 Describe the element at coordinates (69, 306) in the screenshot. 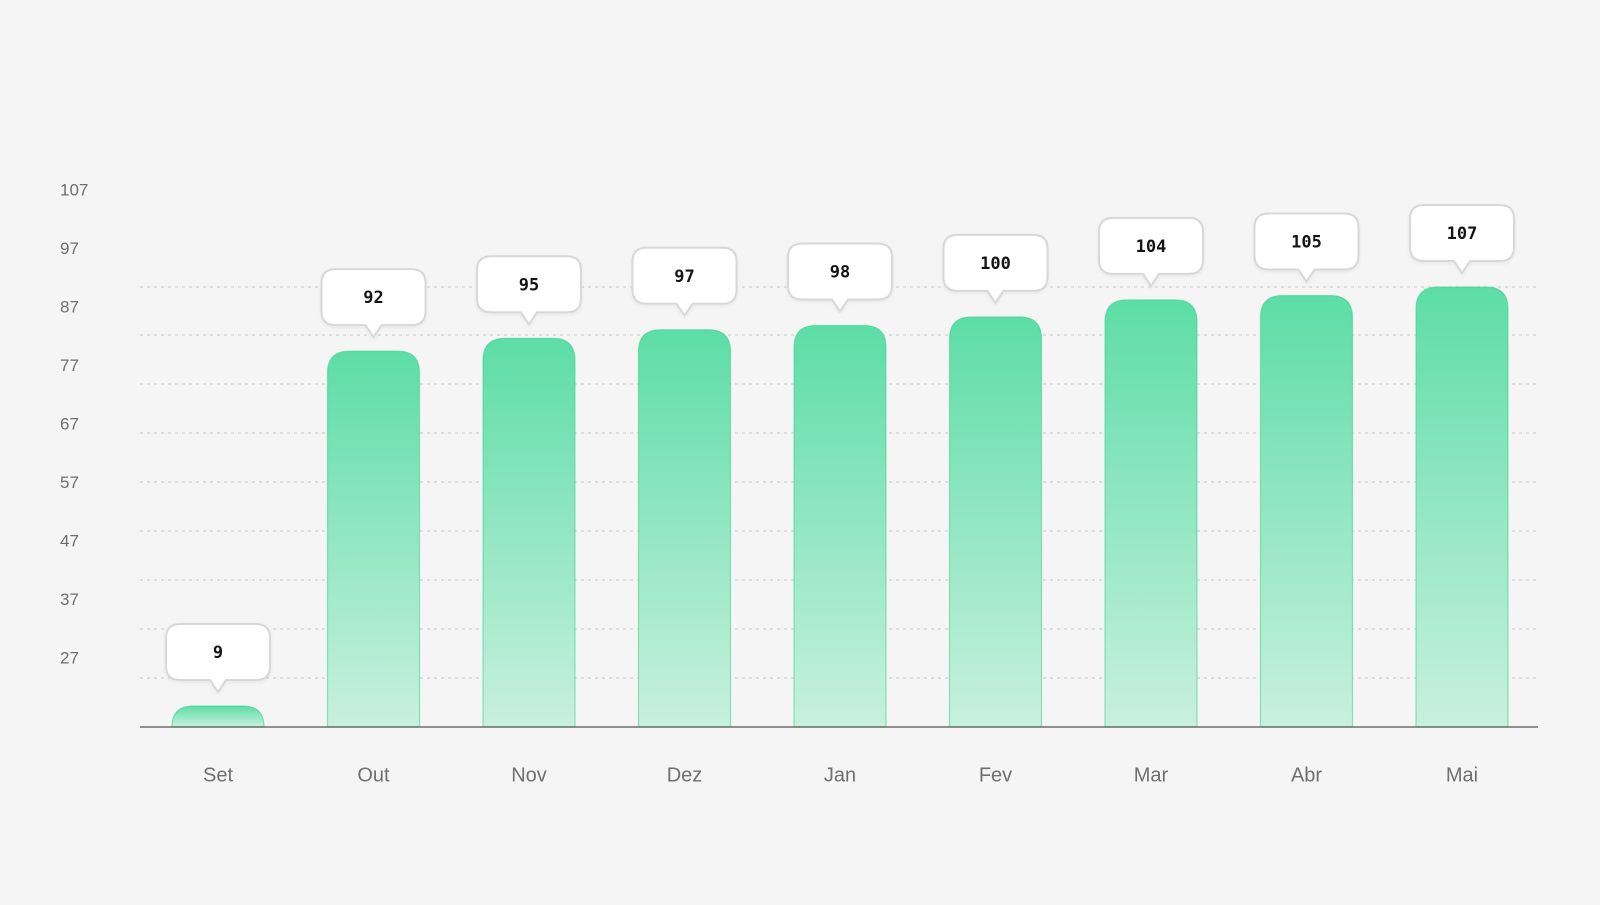

I see `y-tick-label: 87` at that location.